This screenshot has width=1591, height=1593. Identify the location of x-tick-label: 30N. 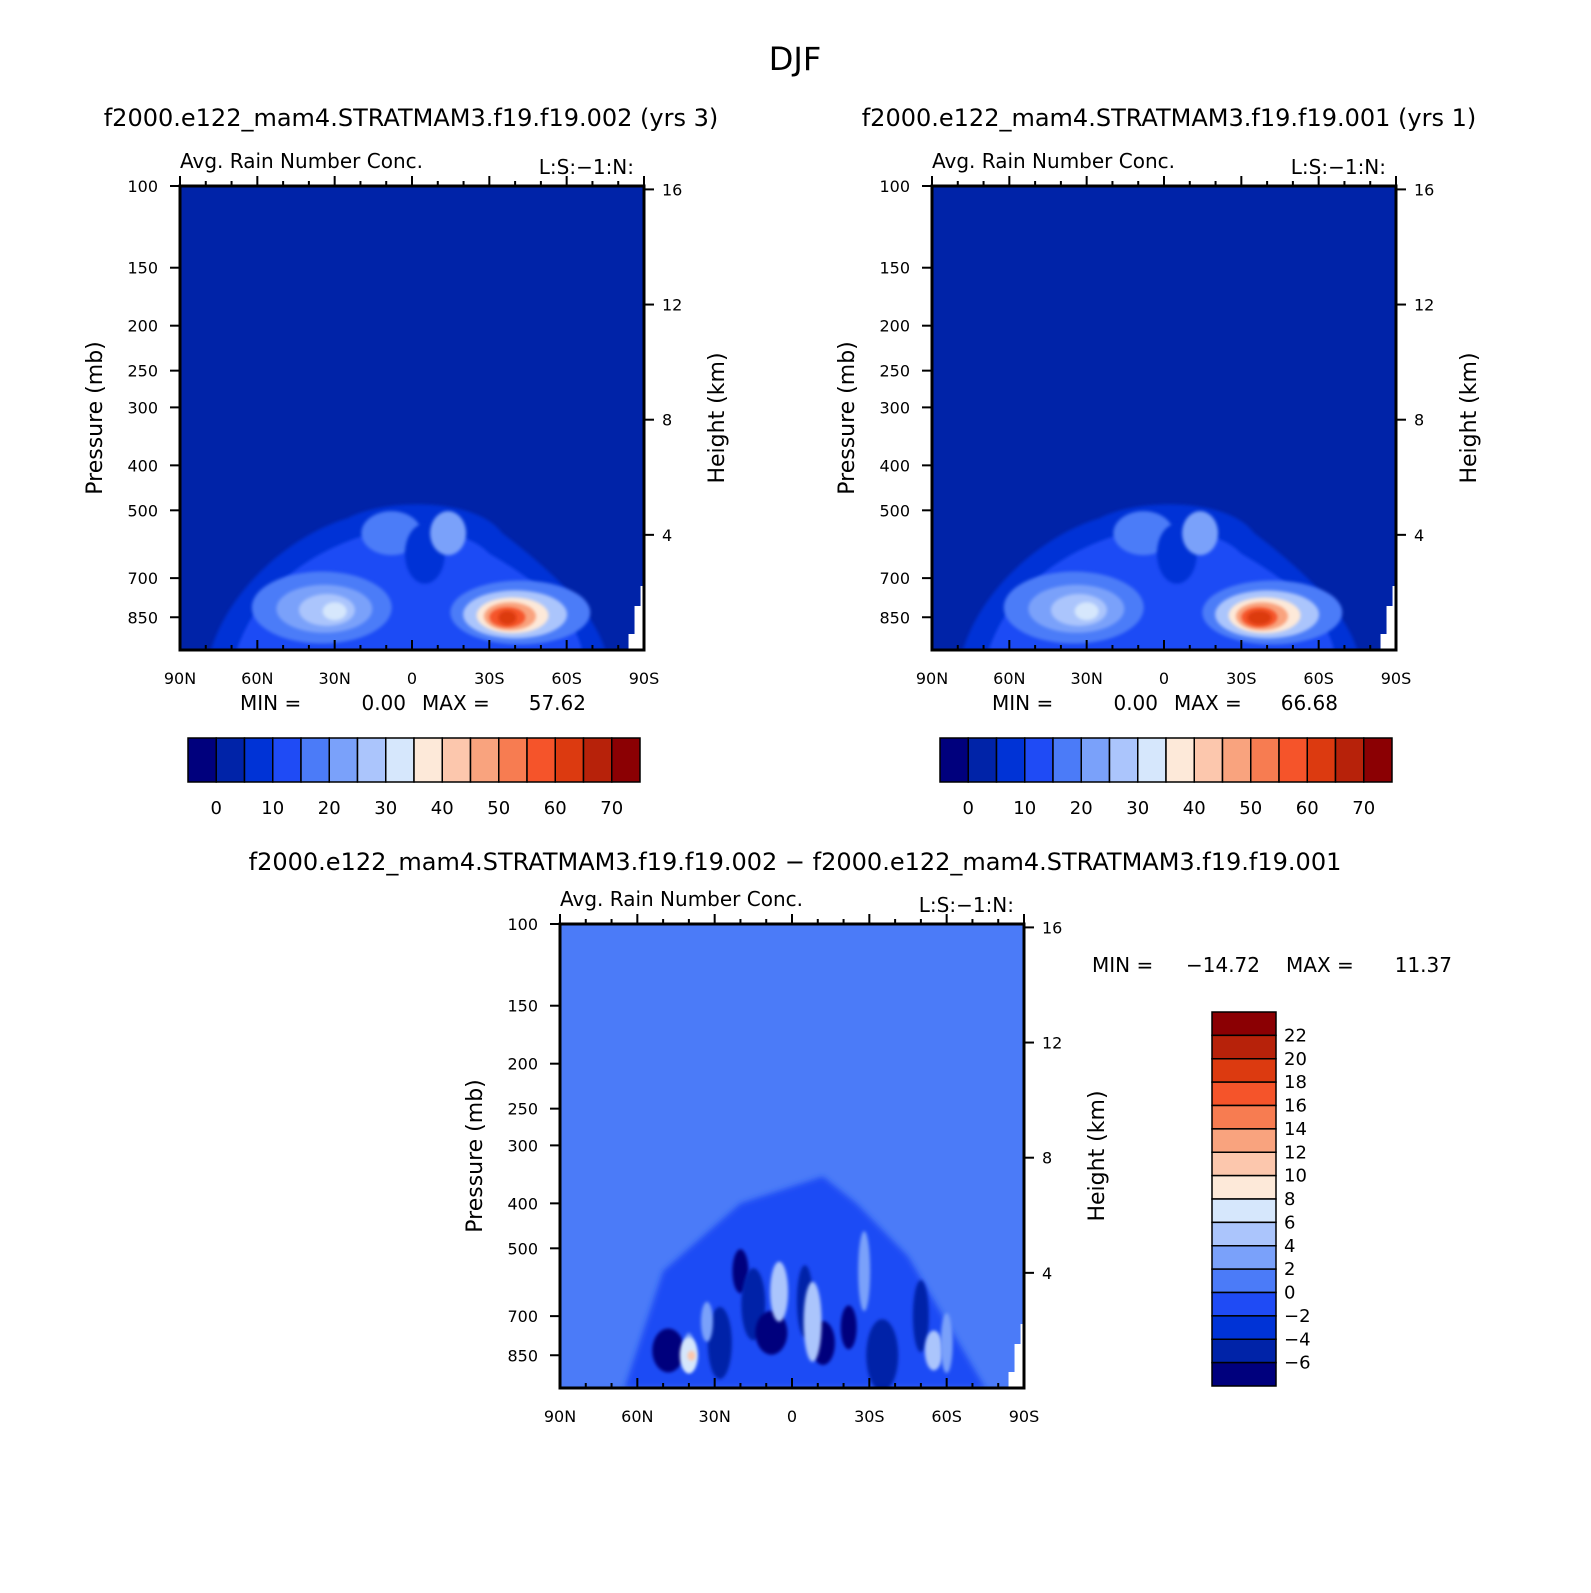
(715, 1416).